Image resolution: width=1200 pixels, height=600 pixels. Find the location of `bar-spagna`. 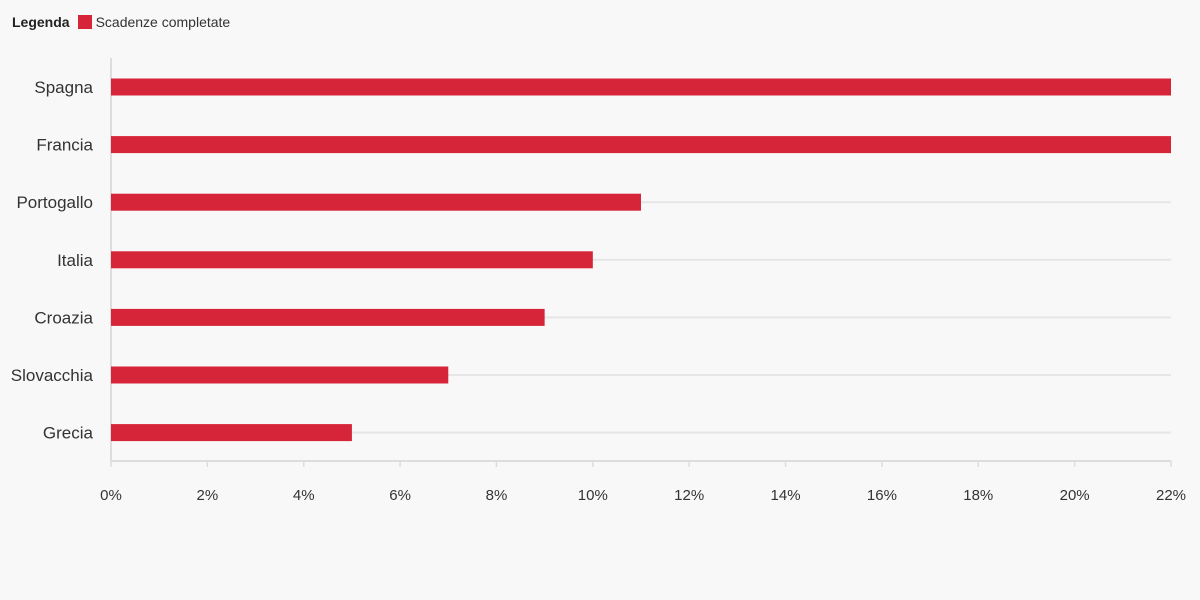

bar-spagna is located at coordinates (641, 87).